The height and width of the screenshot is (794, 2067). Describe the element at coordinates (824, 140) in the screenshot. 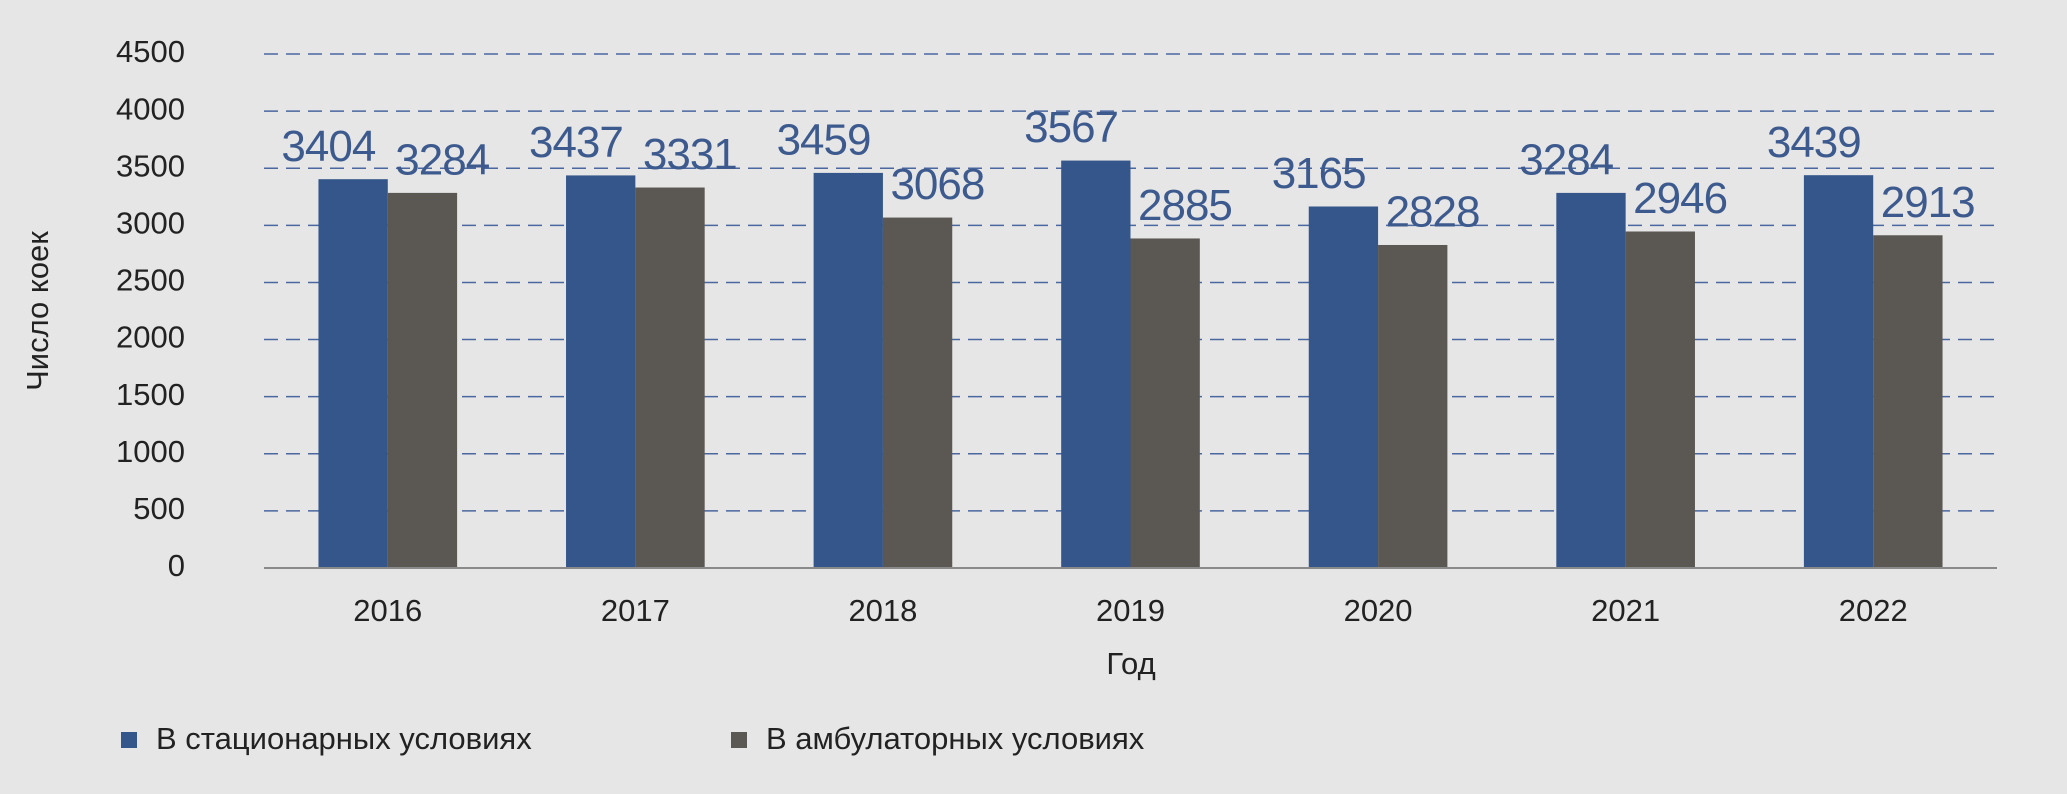

I see `value-label: 3459` at that location.